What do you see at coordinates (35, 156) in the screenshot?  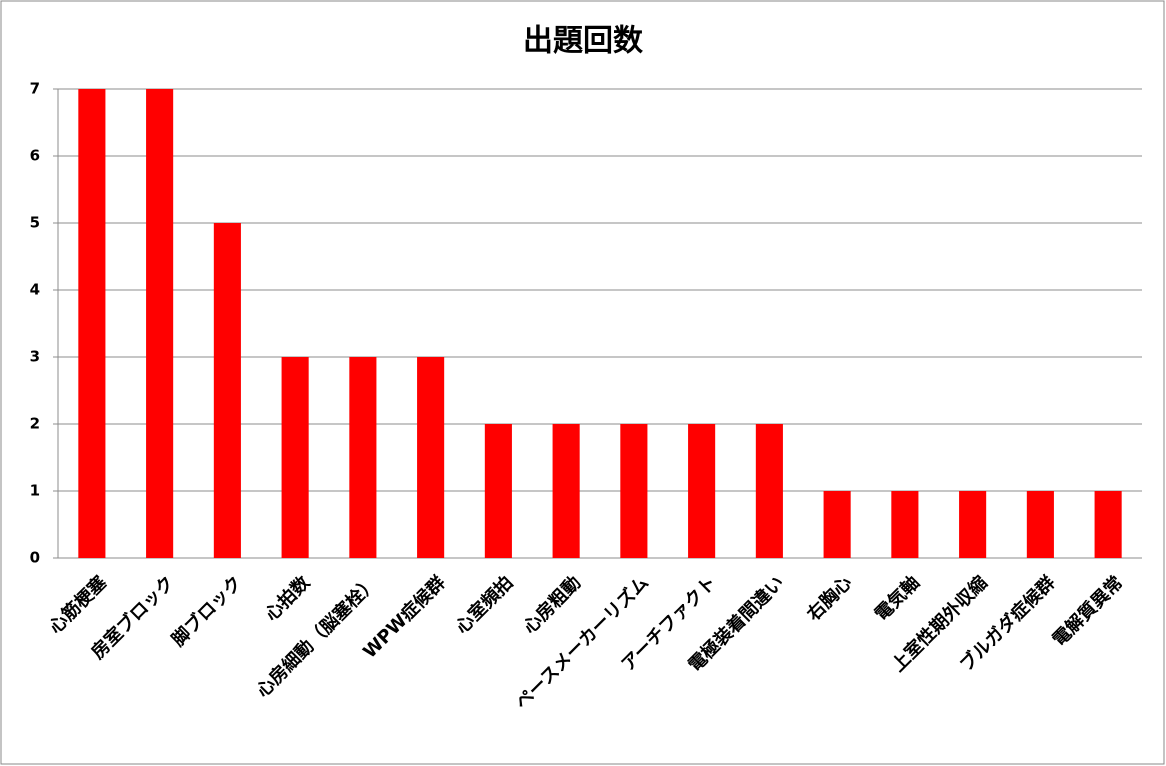 I see `y-tick-label: 6` at bounding box center [35, 156].